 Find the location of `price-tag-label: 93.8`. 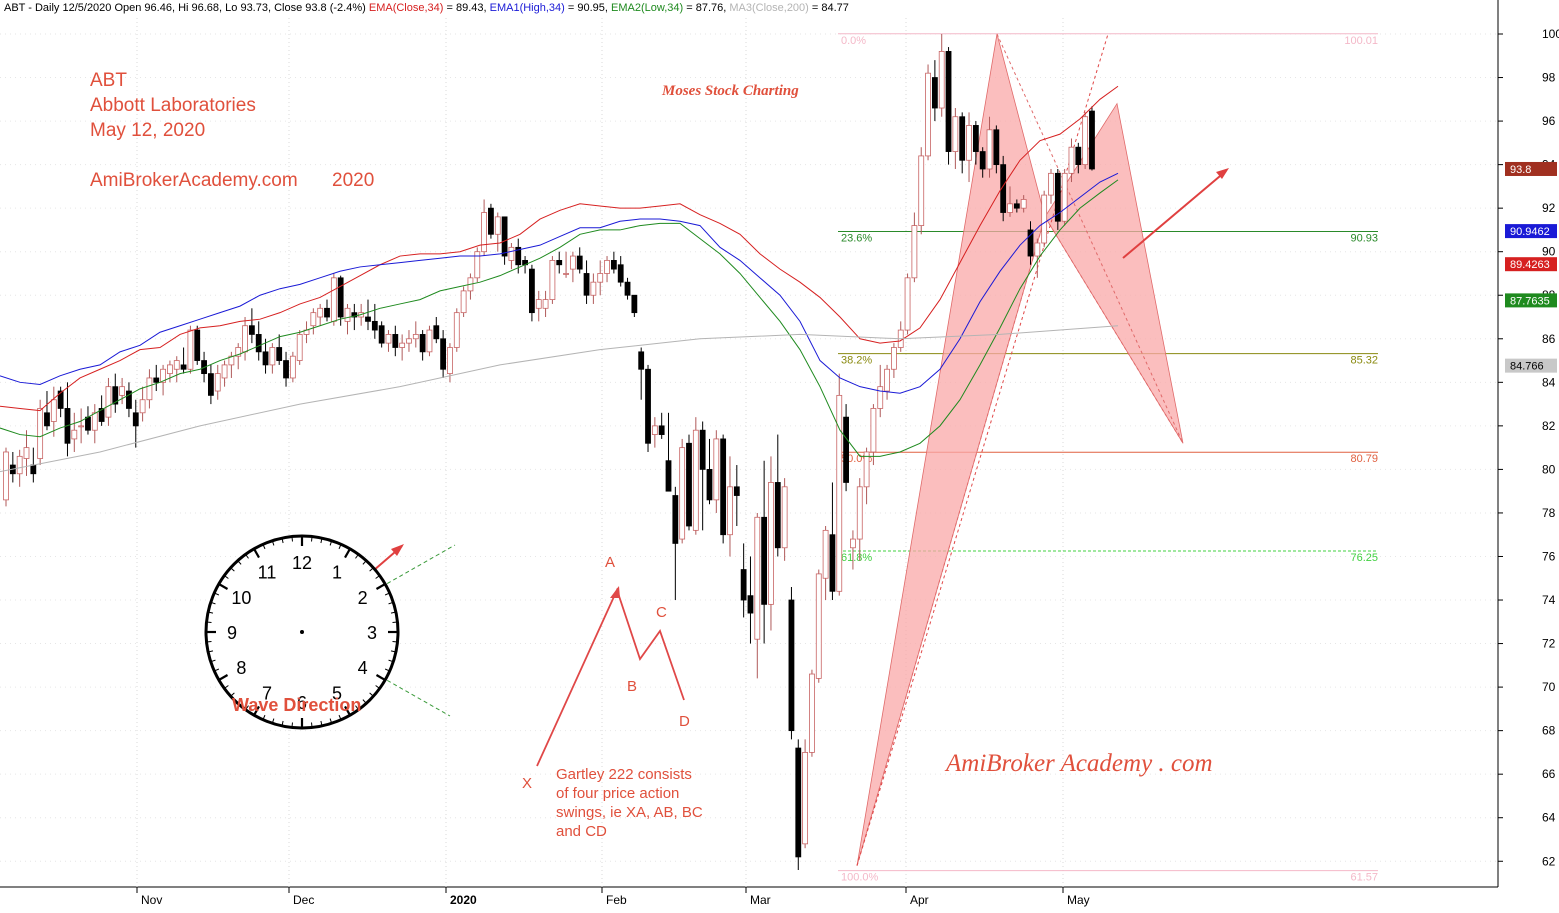

price-tag-label: 93.8 is located at coordinates (1520, 170).